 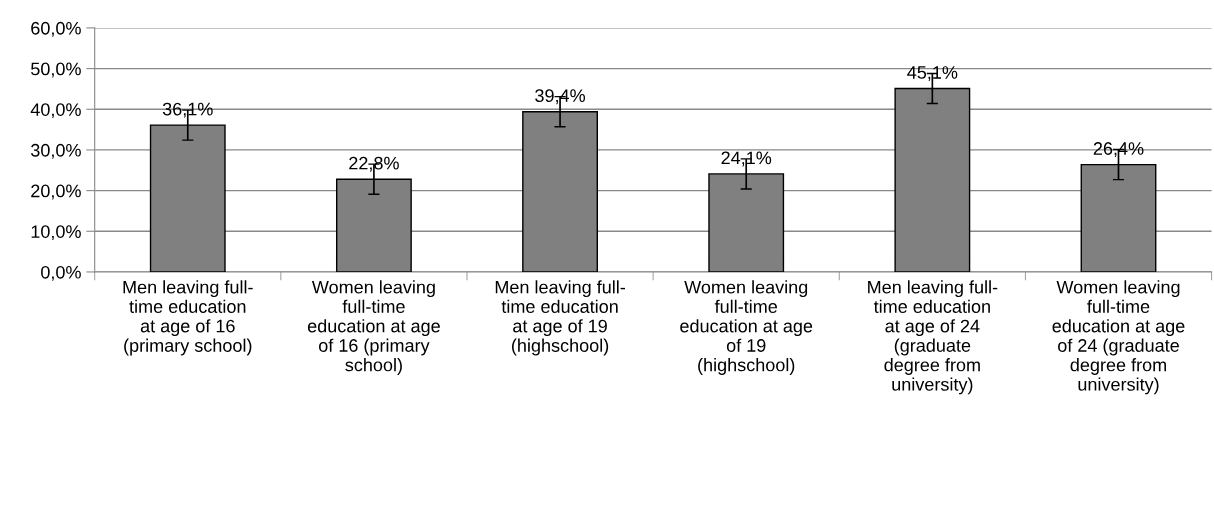 I want to click on y-tick-label: 0,0%, so click(x=61, y=273).